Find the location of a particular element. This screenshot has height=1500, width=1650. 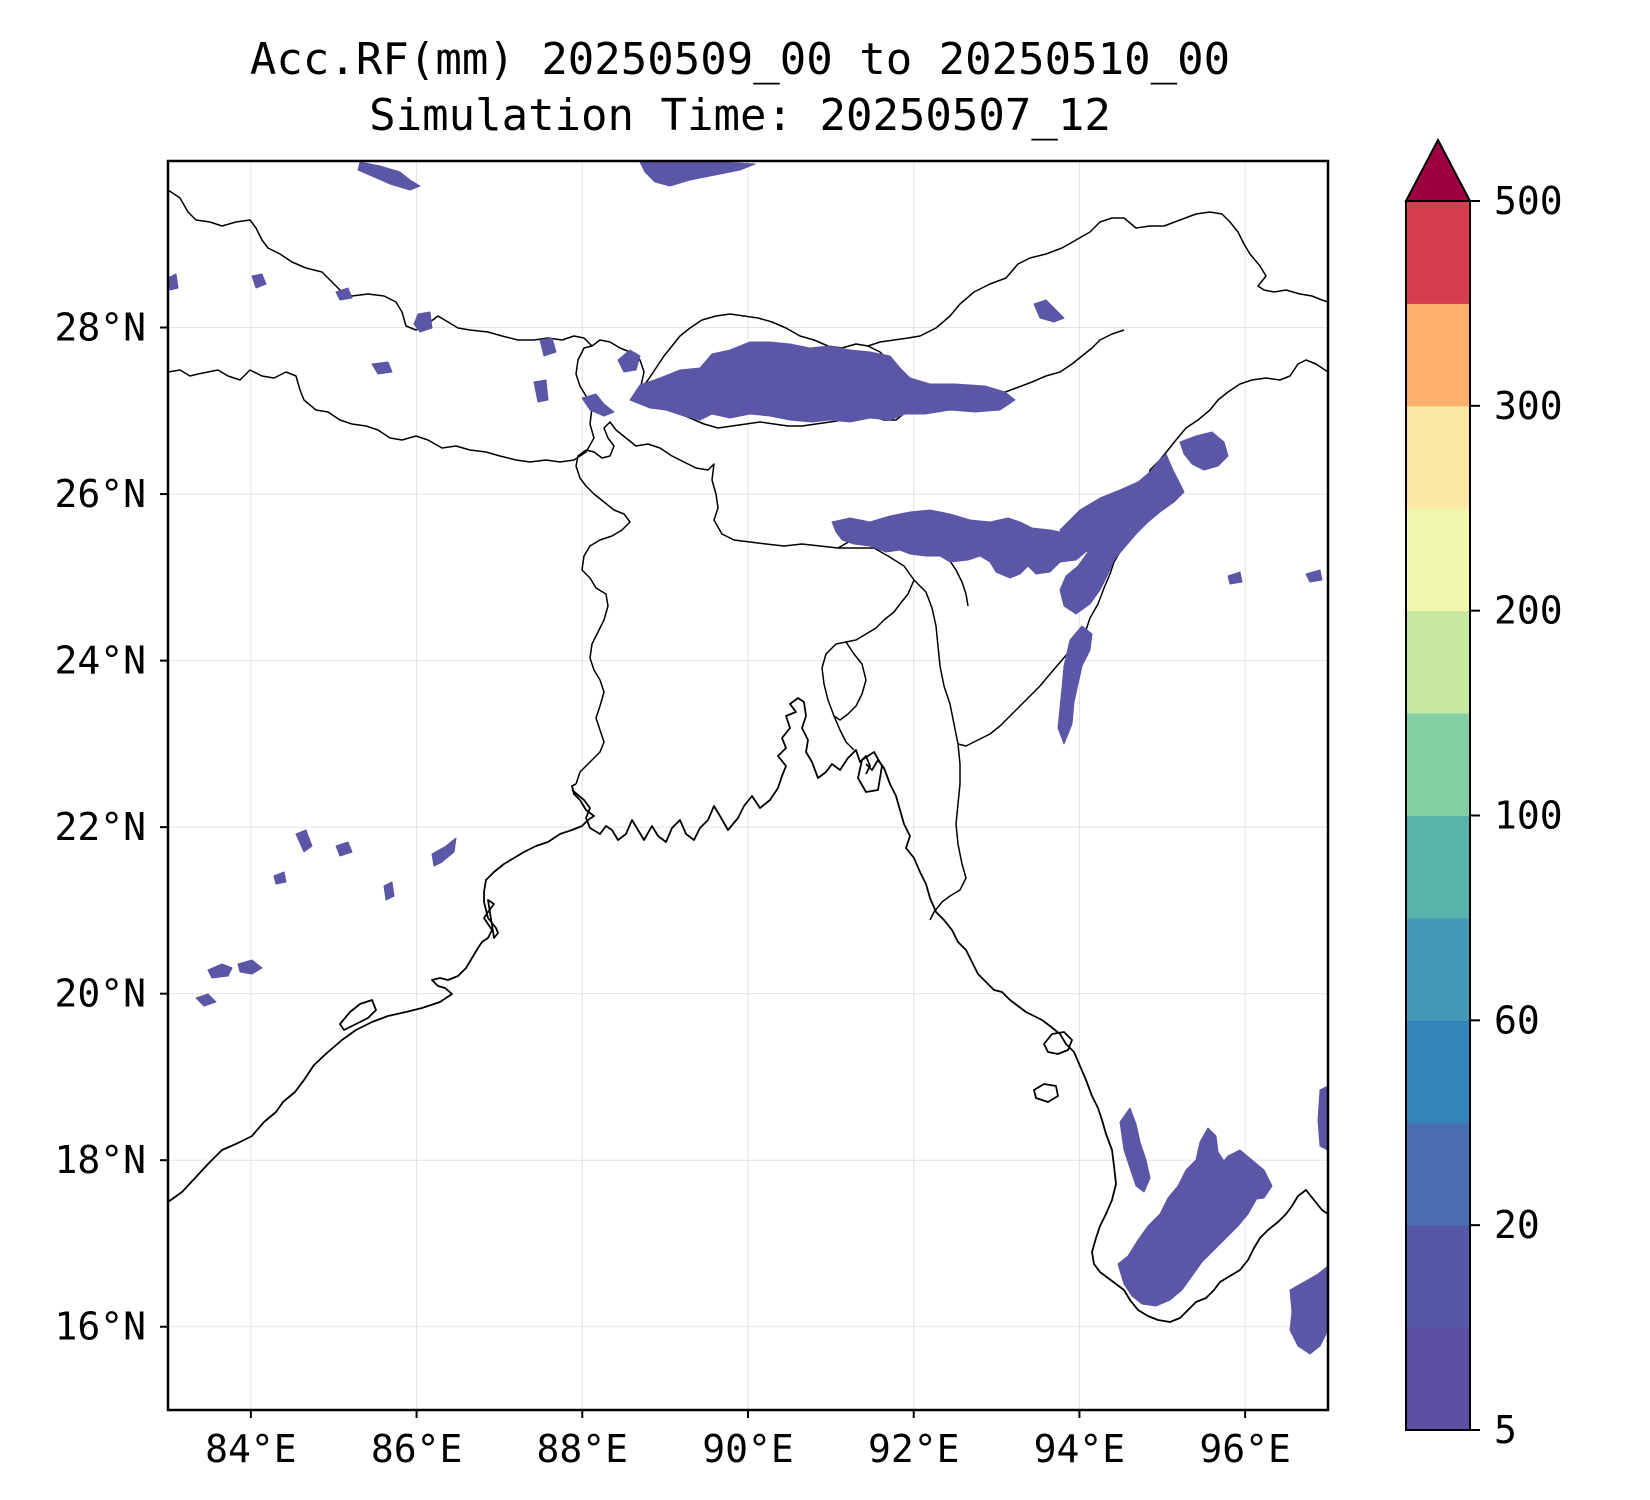

colorbar-extend-arrow is located at coordinates (1438, 169).